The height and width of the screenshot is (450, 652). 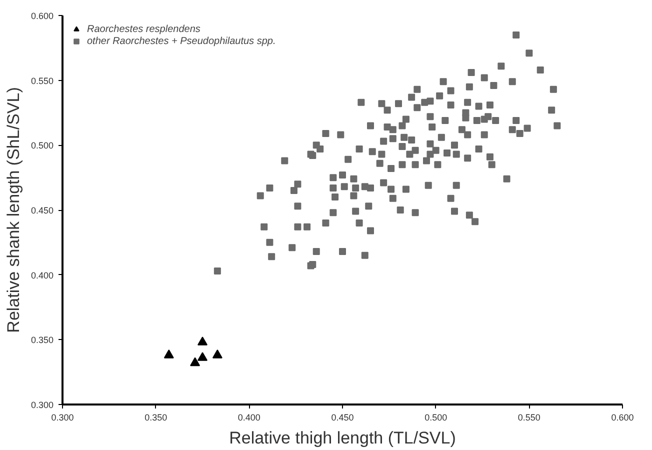 I want to click on x-tick-label: 0.400, so click(x=249, y=417).